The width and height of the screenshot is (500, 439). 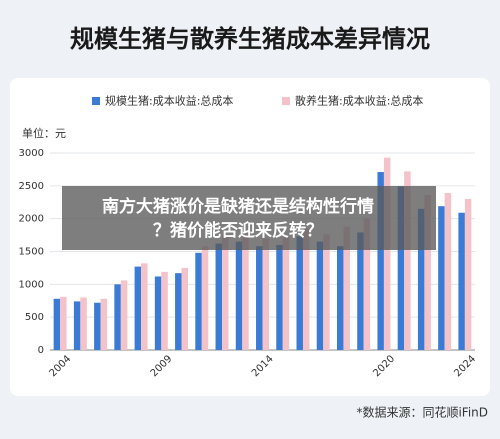 I want to click on banner-background, so click(x=249, y=218).